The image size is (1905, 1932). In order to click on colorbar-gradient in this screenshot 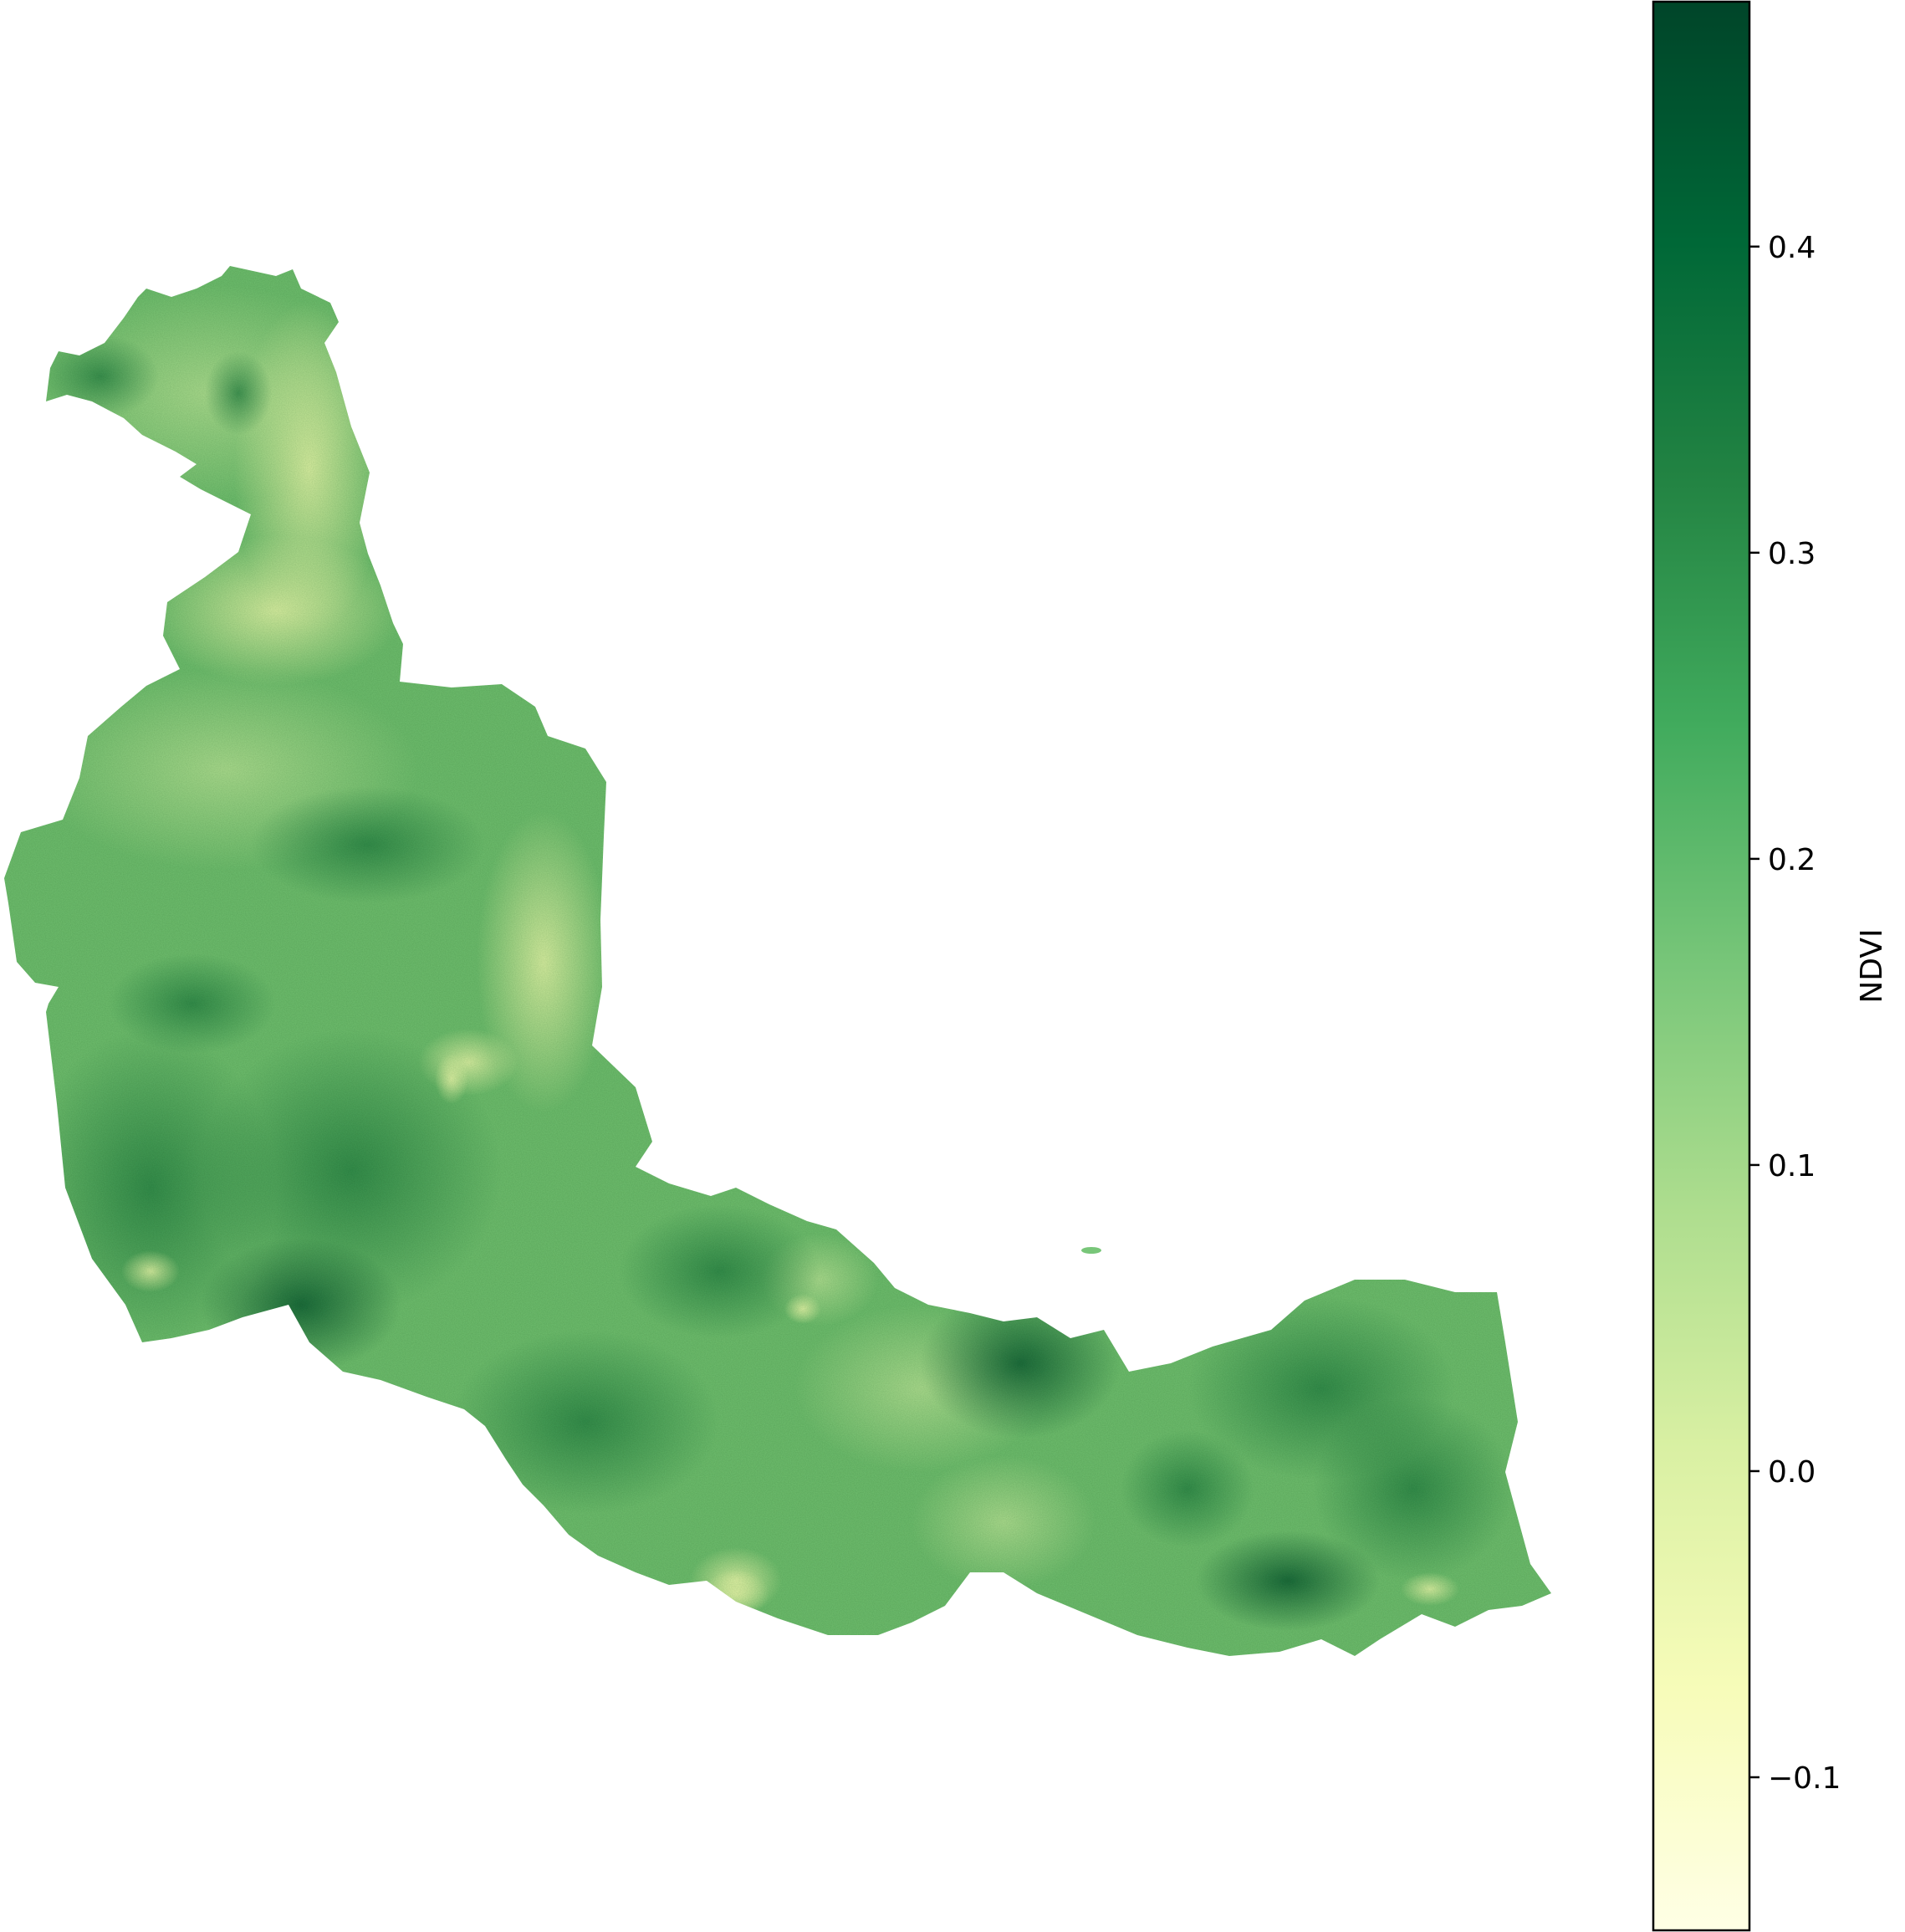, I will do `click(1702, 966)`.